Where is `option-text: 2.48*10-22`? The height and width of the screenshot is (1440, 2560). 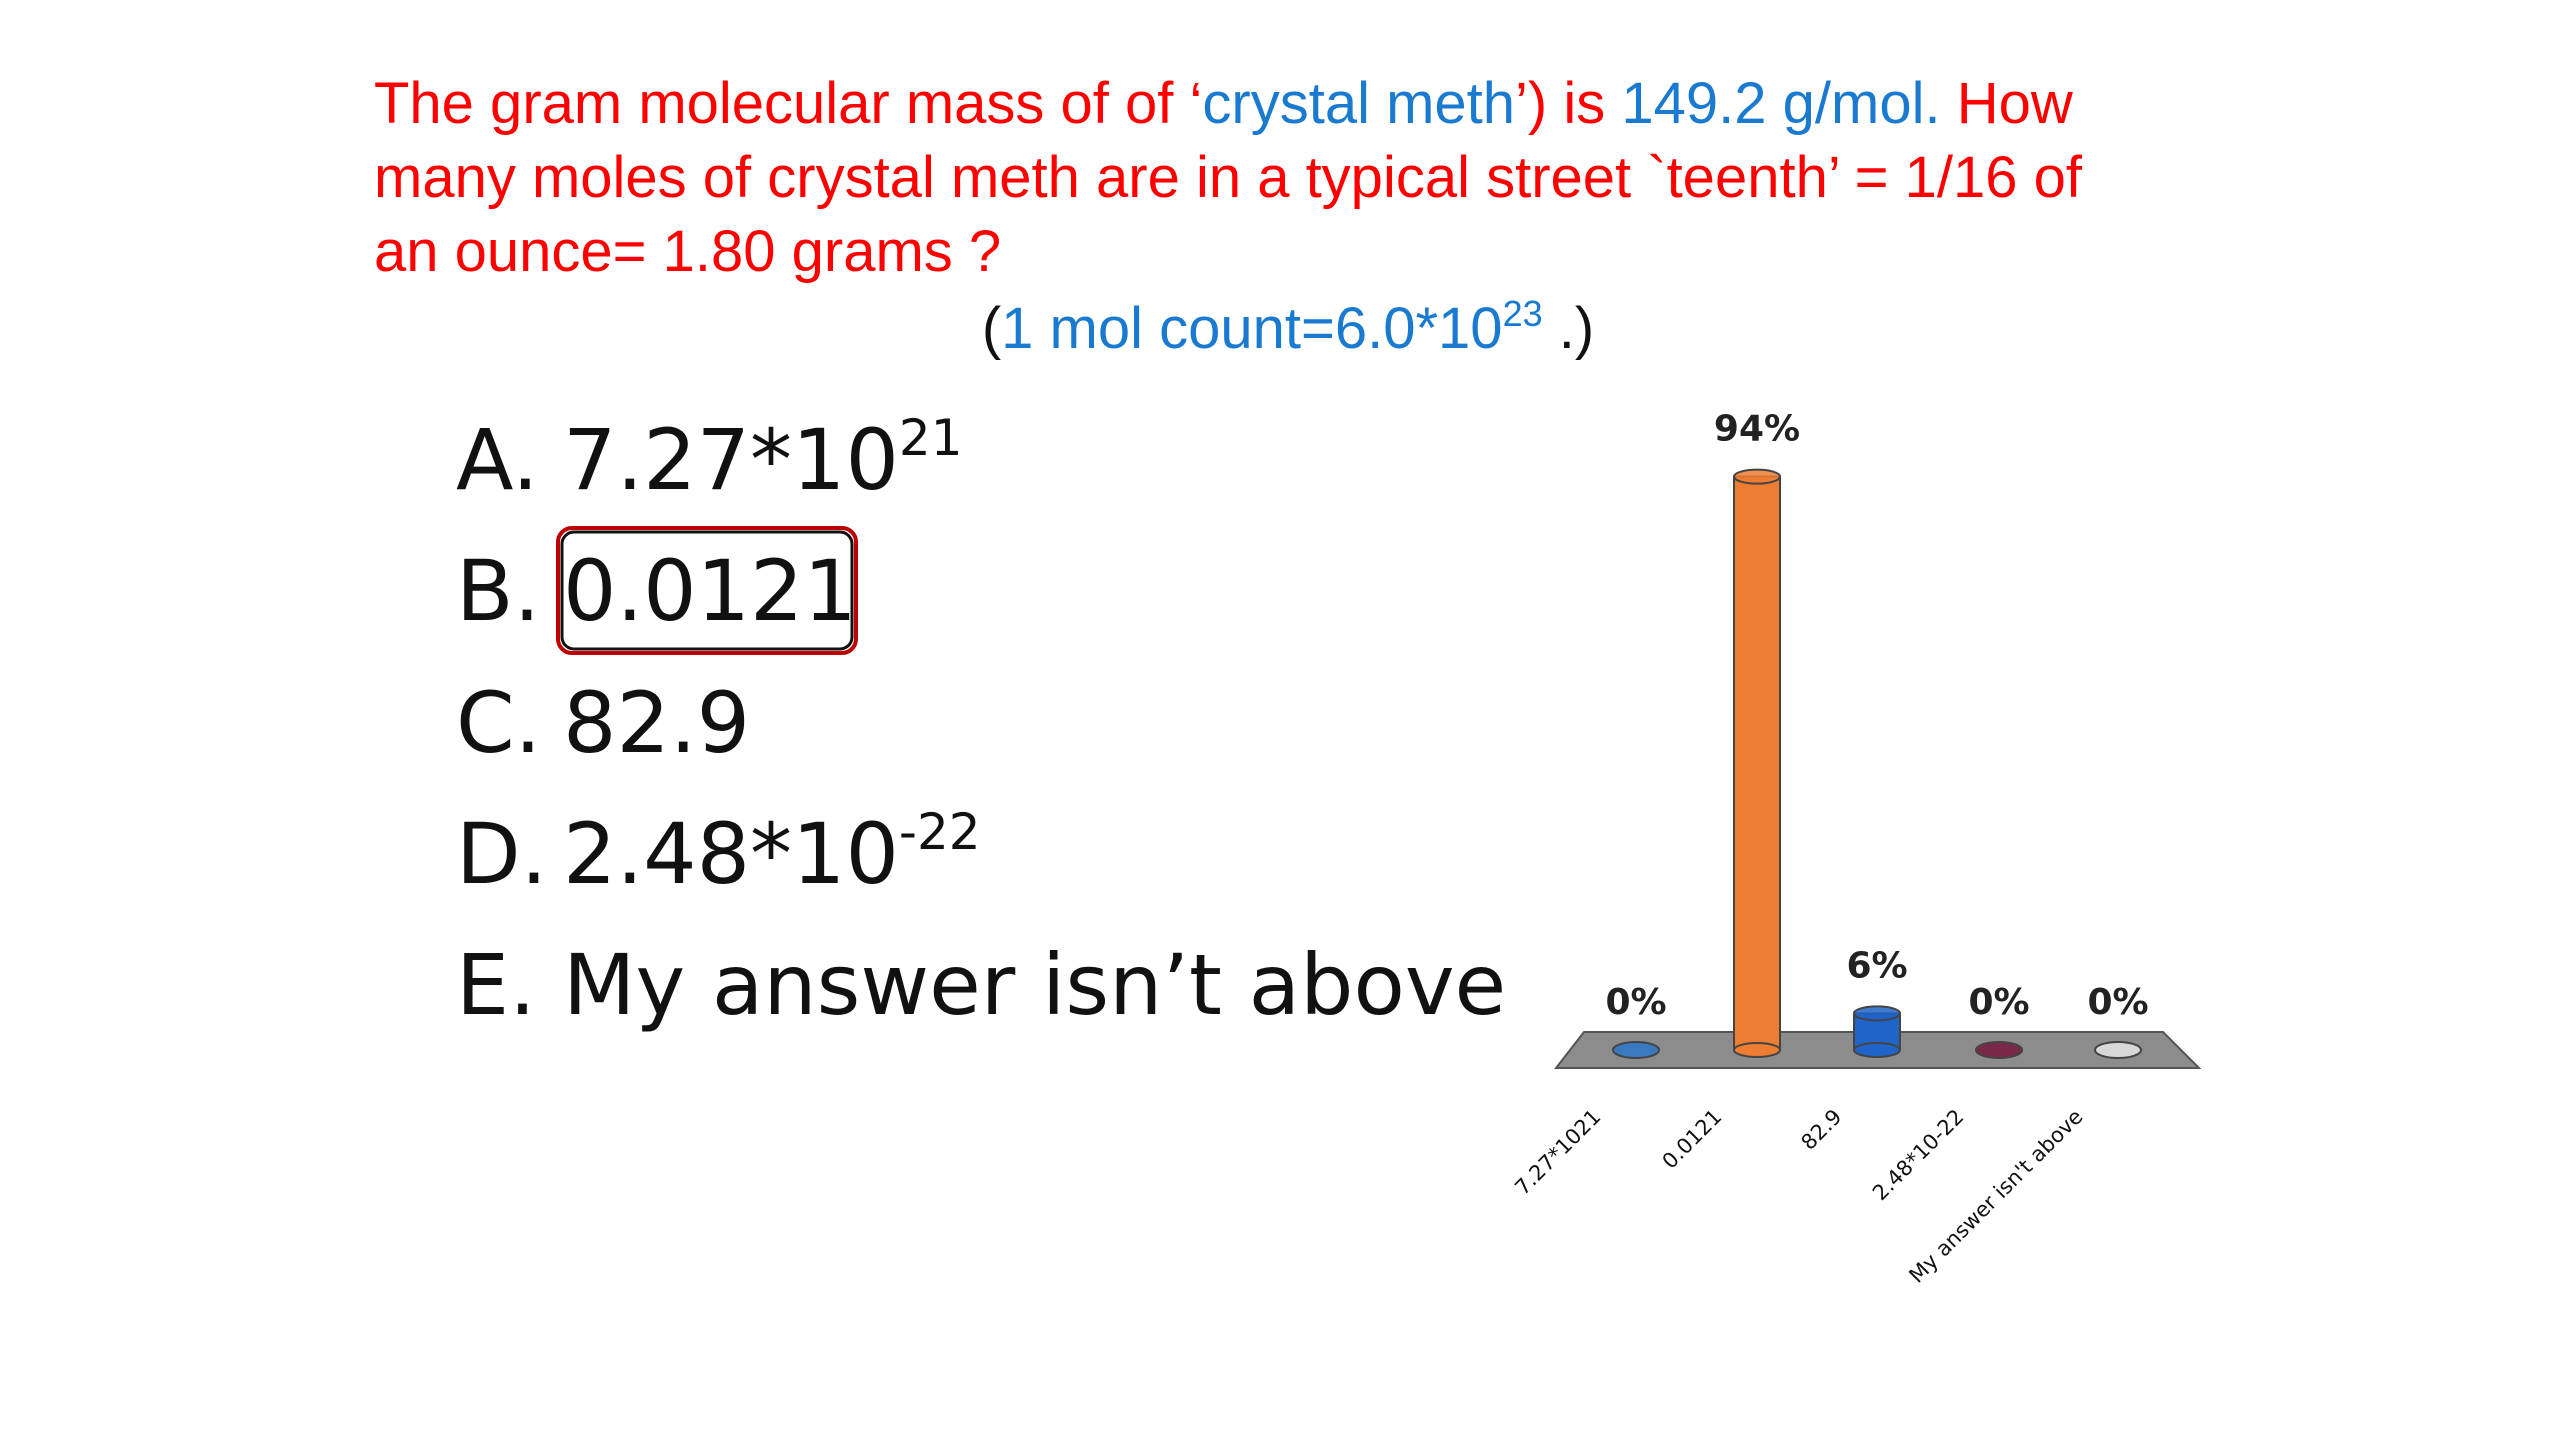 option-text: 2.48*10-22 is located at coordinates (772, 853).